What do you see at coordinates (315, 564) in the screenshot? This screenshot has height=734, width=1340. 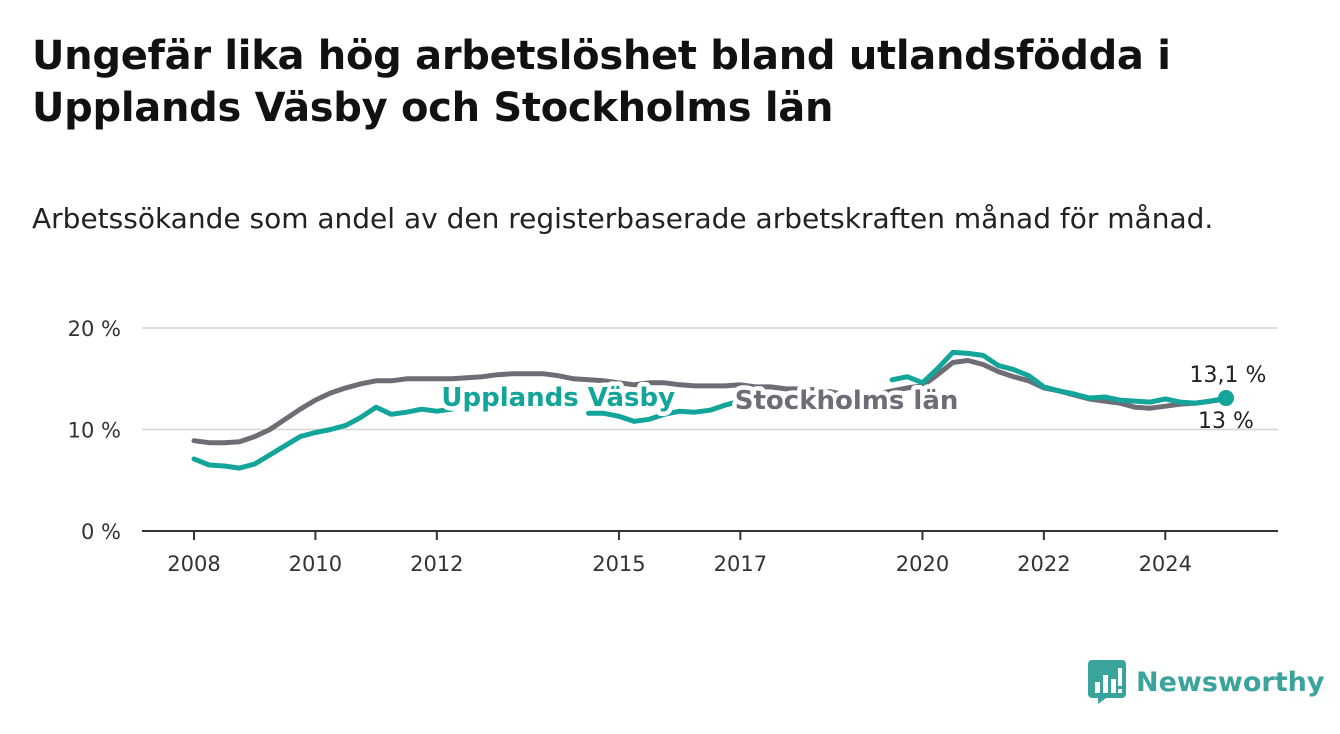 I see `x-tick-label: 2010` at bounding box center [315, 564].